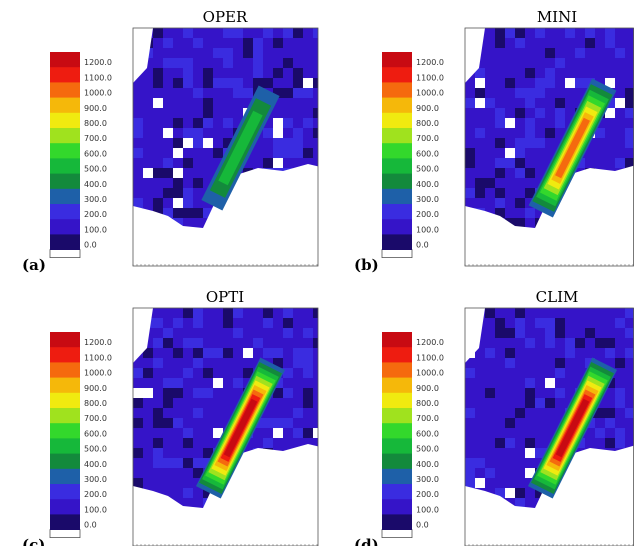  What do you see at coordinates (557, 297) in the screenshot?
I see `panel-title: CLIM` at bounding box center [557, 297].